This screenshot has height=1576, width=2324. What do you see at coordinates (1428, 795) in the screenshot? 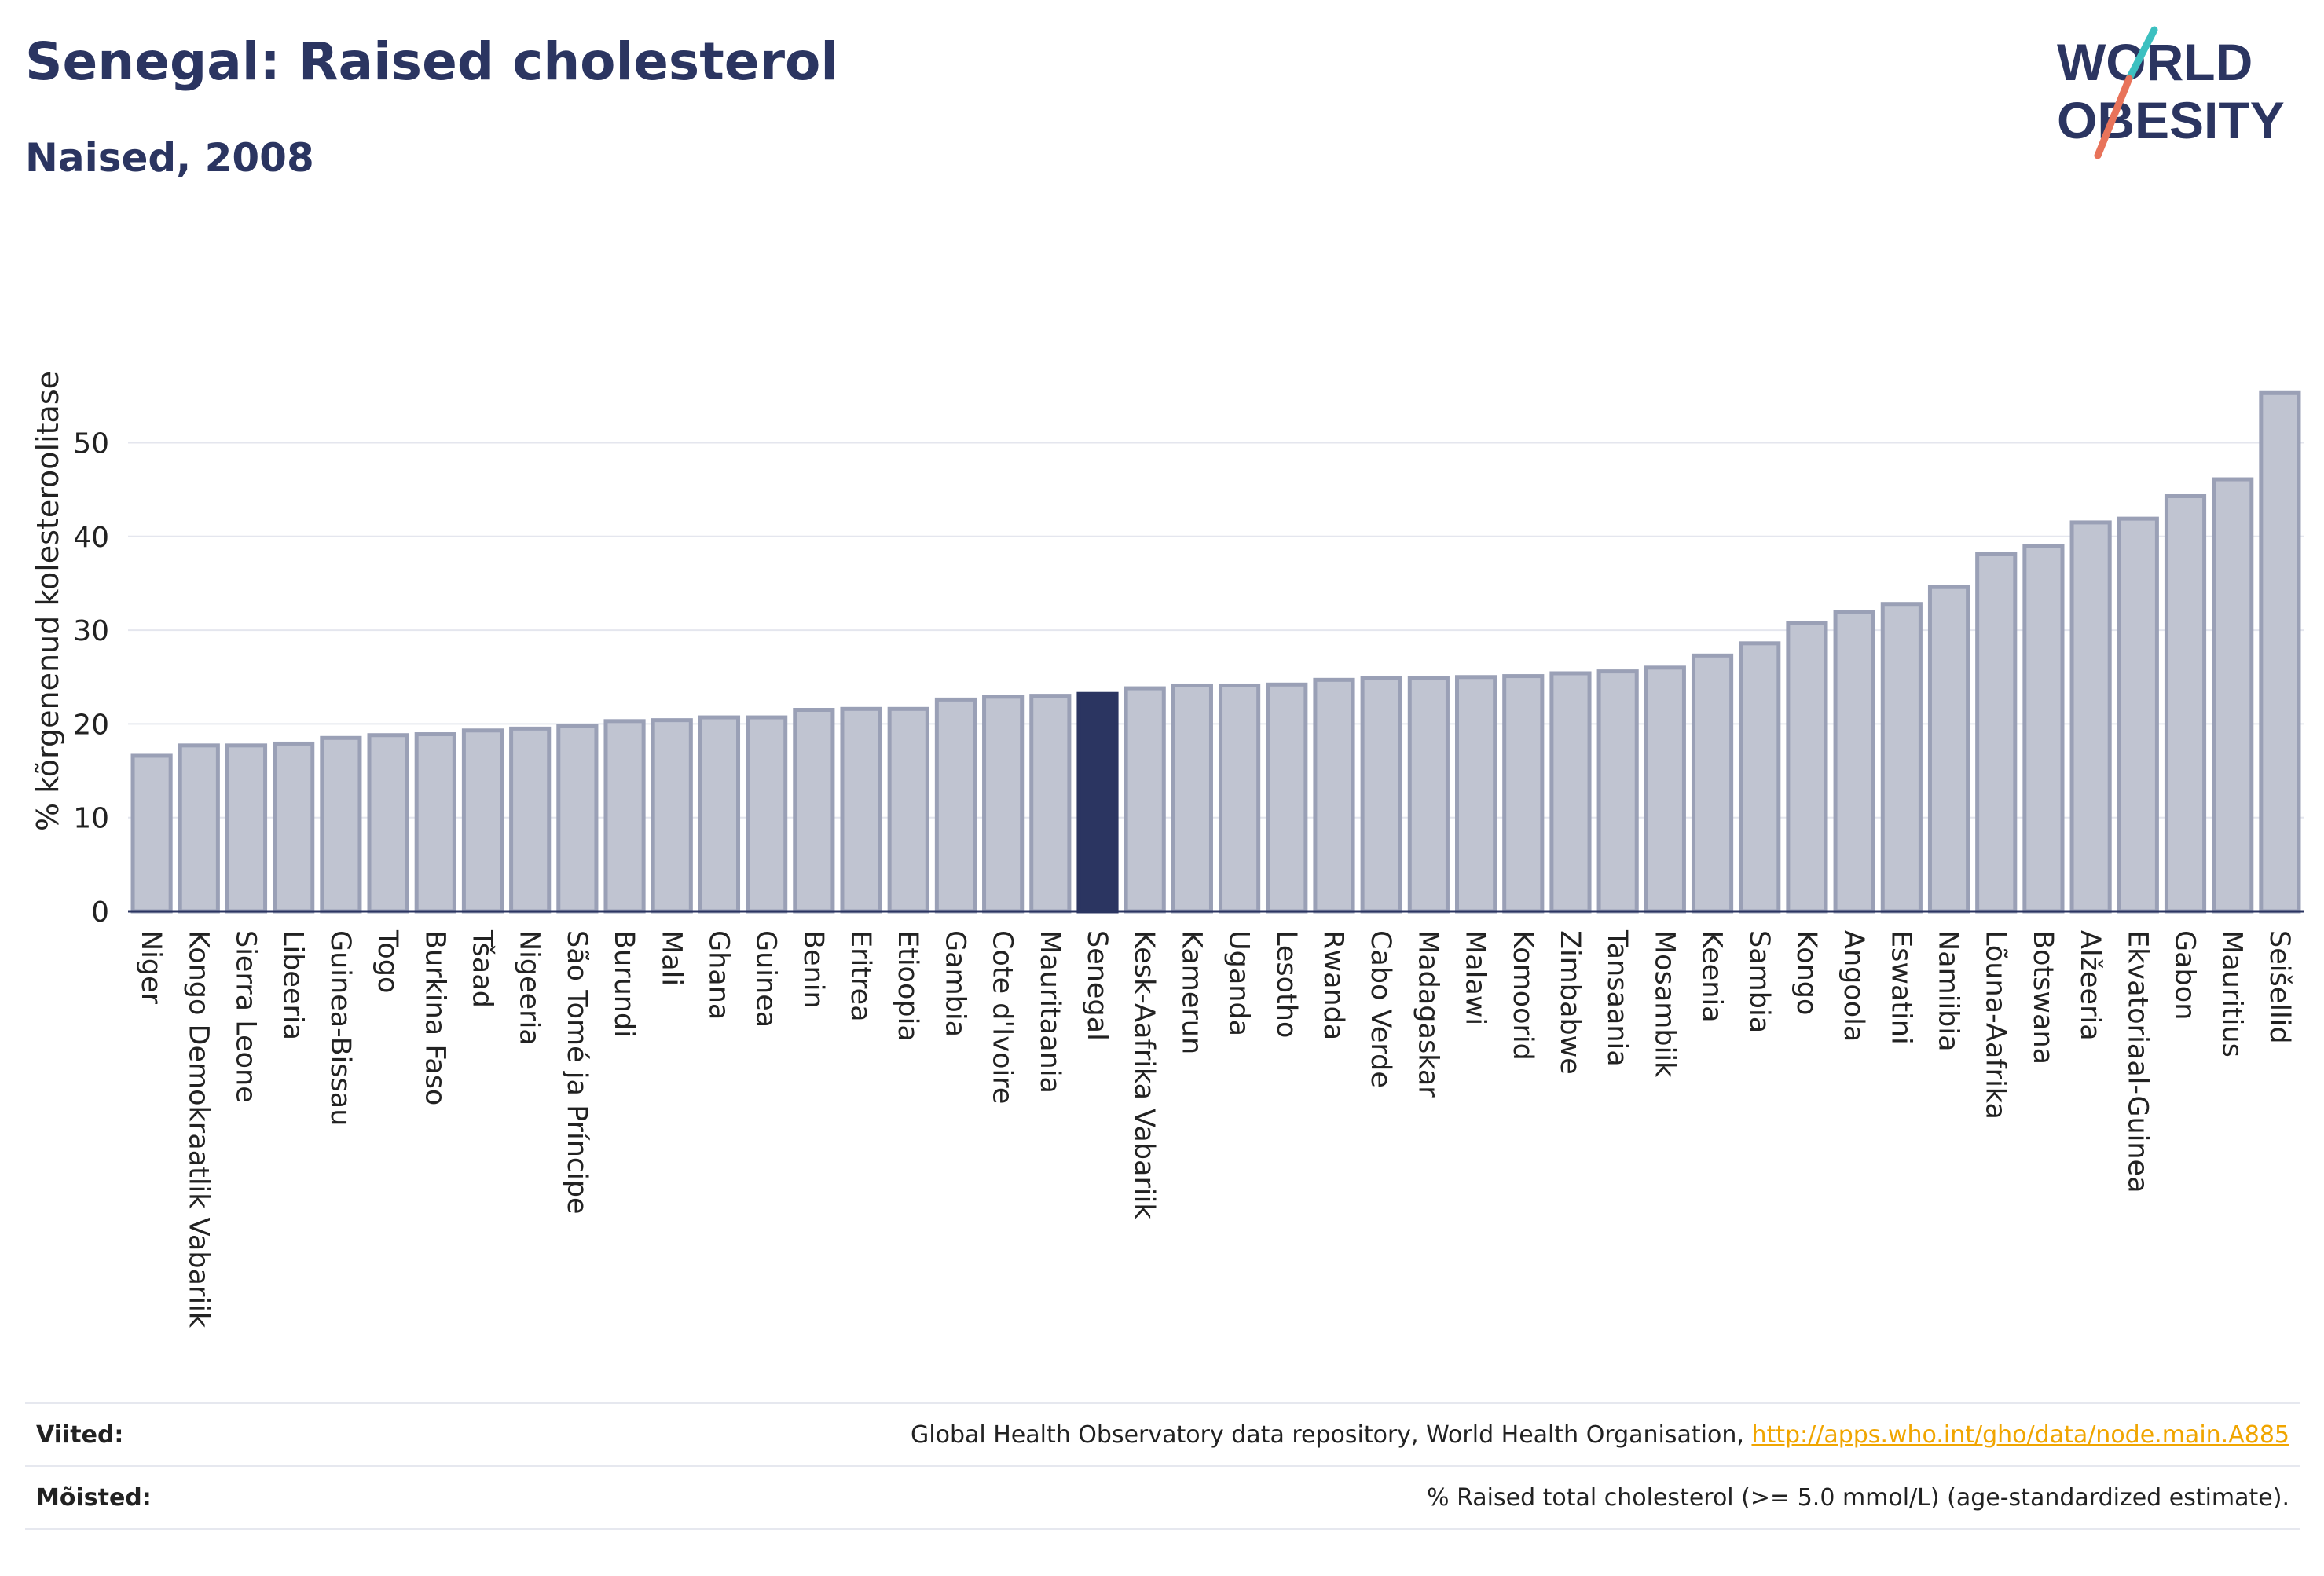
I see `bar-madagaskar` at bounding box center [1428, 795].